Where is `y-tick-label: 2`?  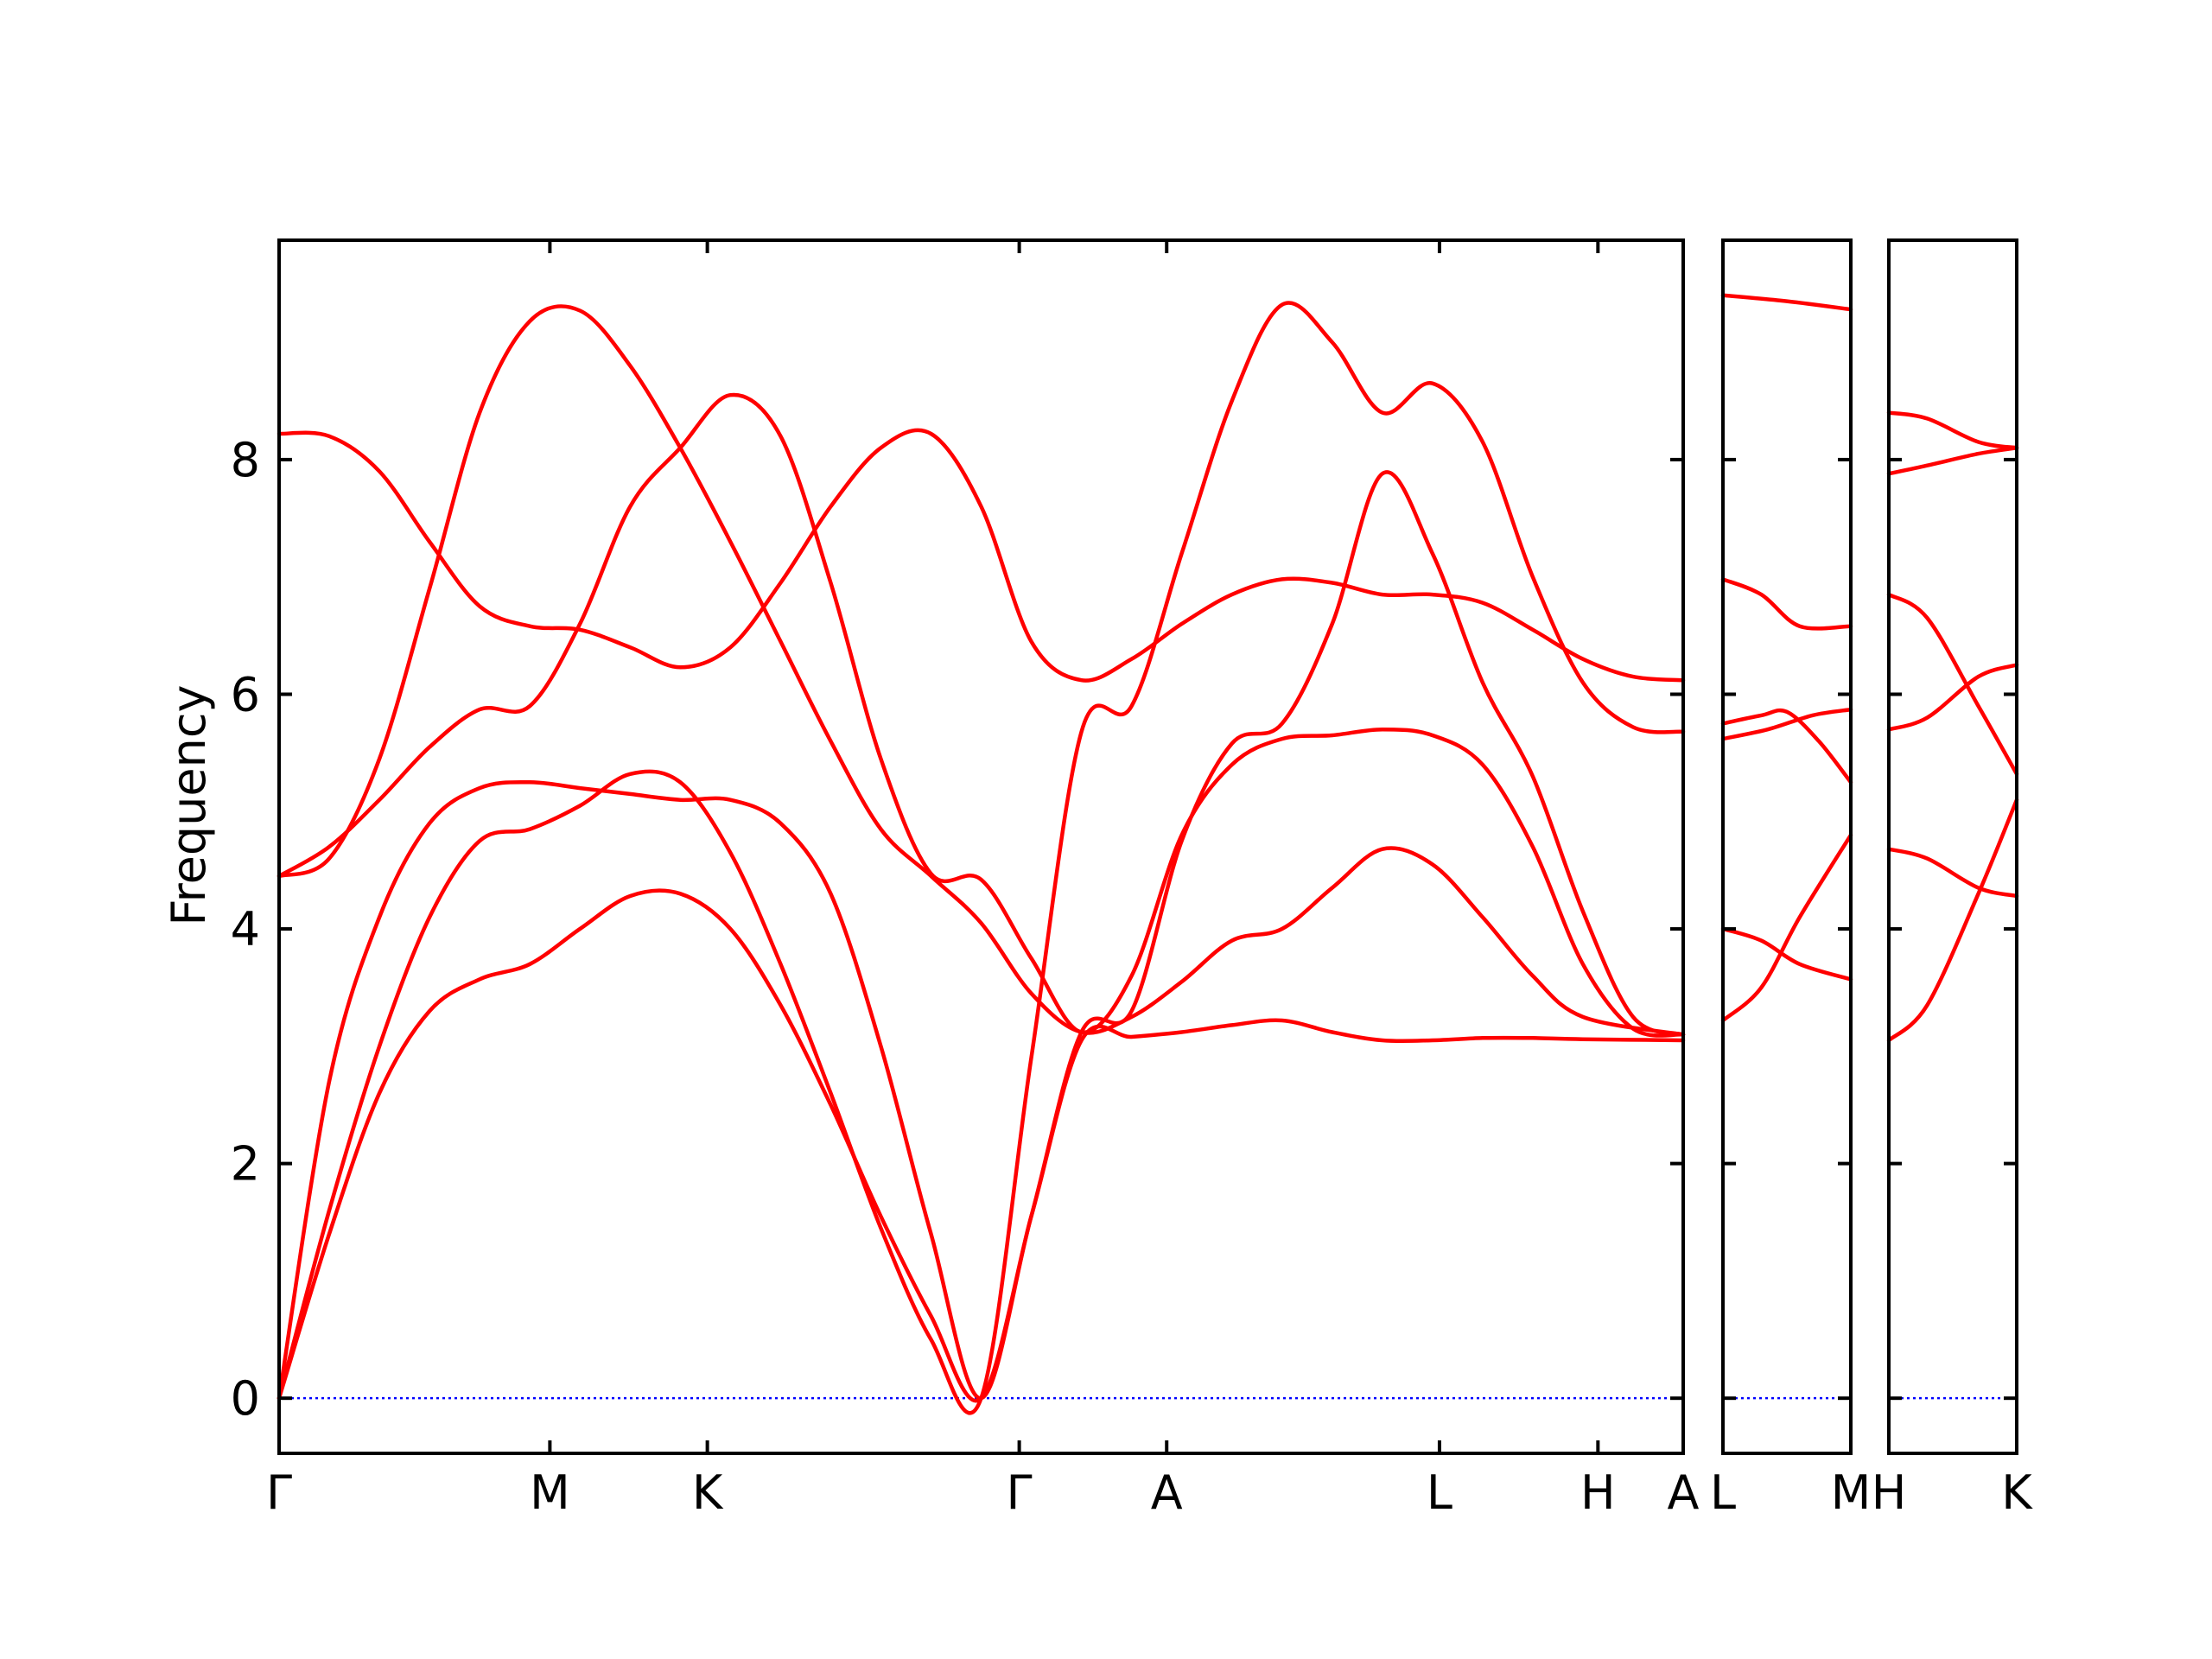
y-tick-label: 2 is located at coordinates (245, 1164).